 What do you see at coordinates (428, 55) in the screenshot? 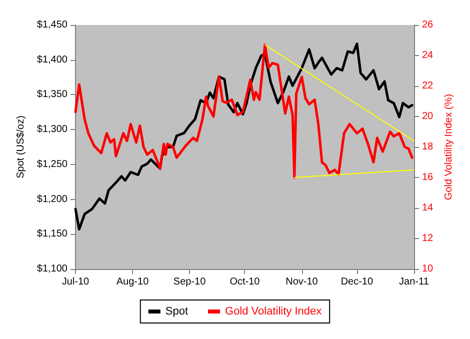
I see `y2-tick-label: 24` at bounding box center [428, 55].